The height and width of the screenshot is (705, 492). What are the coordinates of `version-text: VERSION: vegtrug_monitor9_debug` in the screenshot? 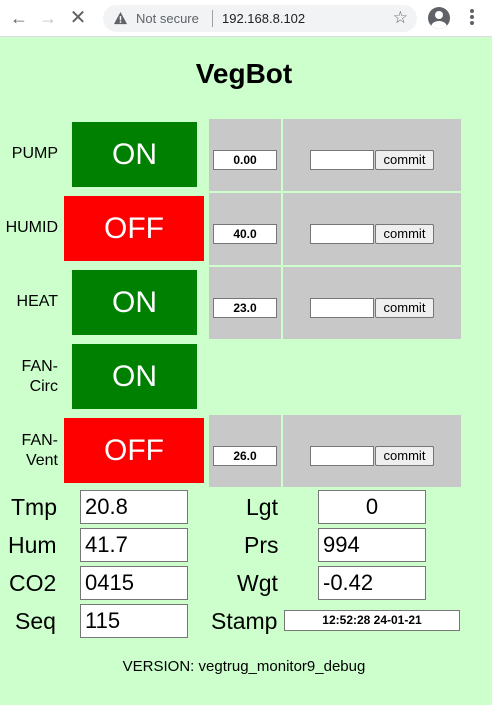 It's located at (244, 666).